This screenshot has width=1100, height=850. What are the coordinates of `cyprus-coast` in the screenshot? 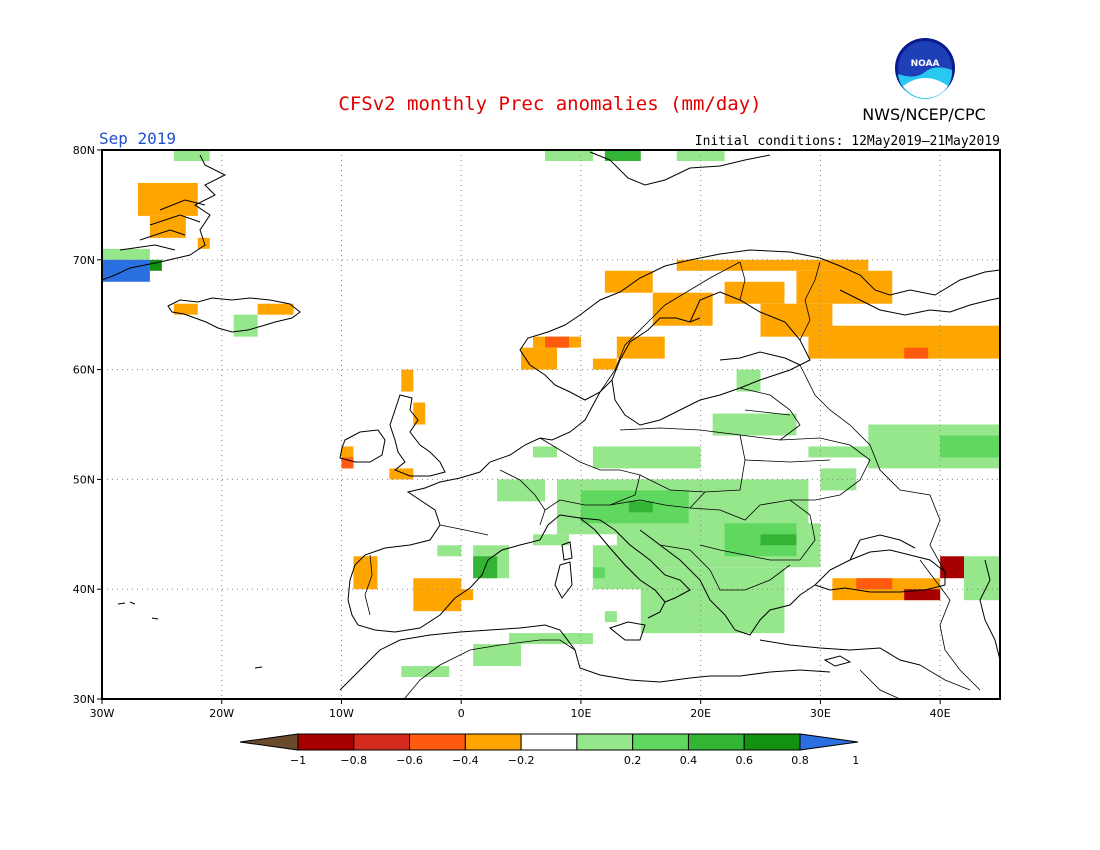 It's located at (837, 661).